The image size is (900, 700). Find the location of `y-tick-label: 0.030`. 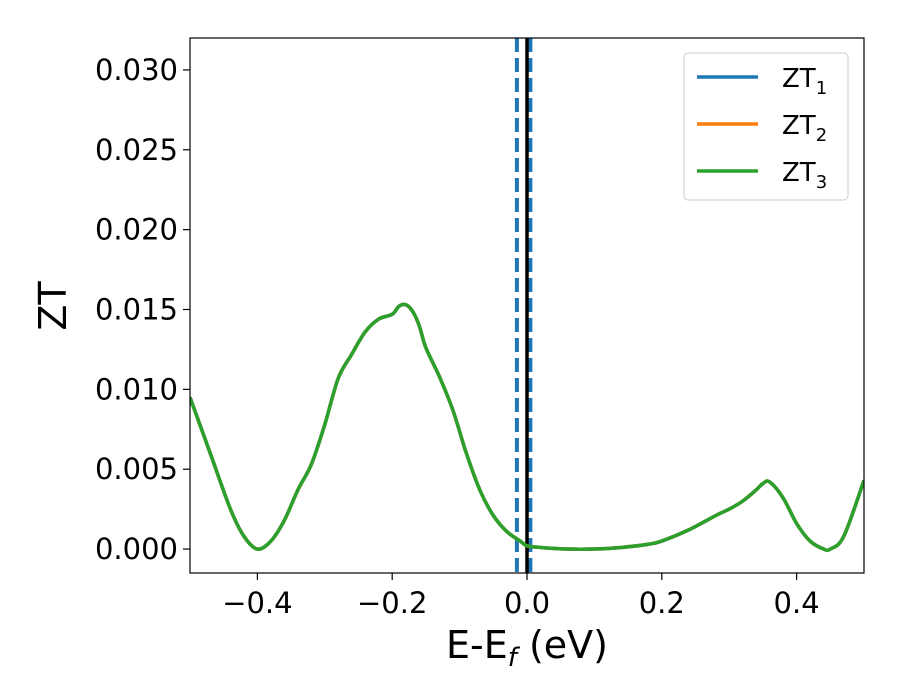

y-tick-label: 0.030 is located at coordinates (136, 70).